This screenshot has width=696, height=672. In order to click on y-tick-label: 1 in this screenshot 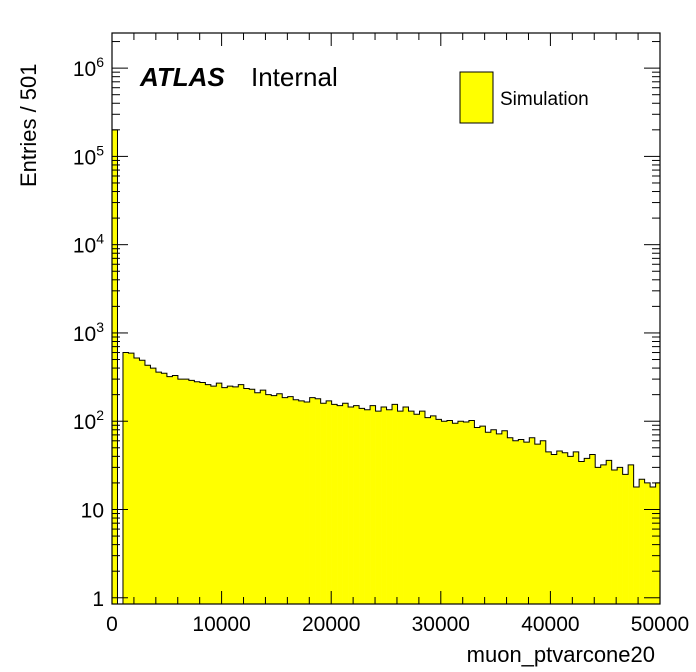, I will do `click(98, 599)`.